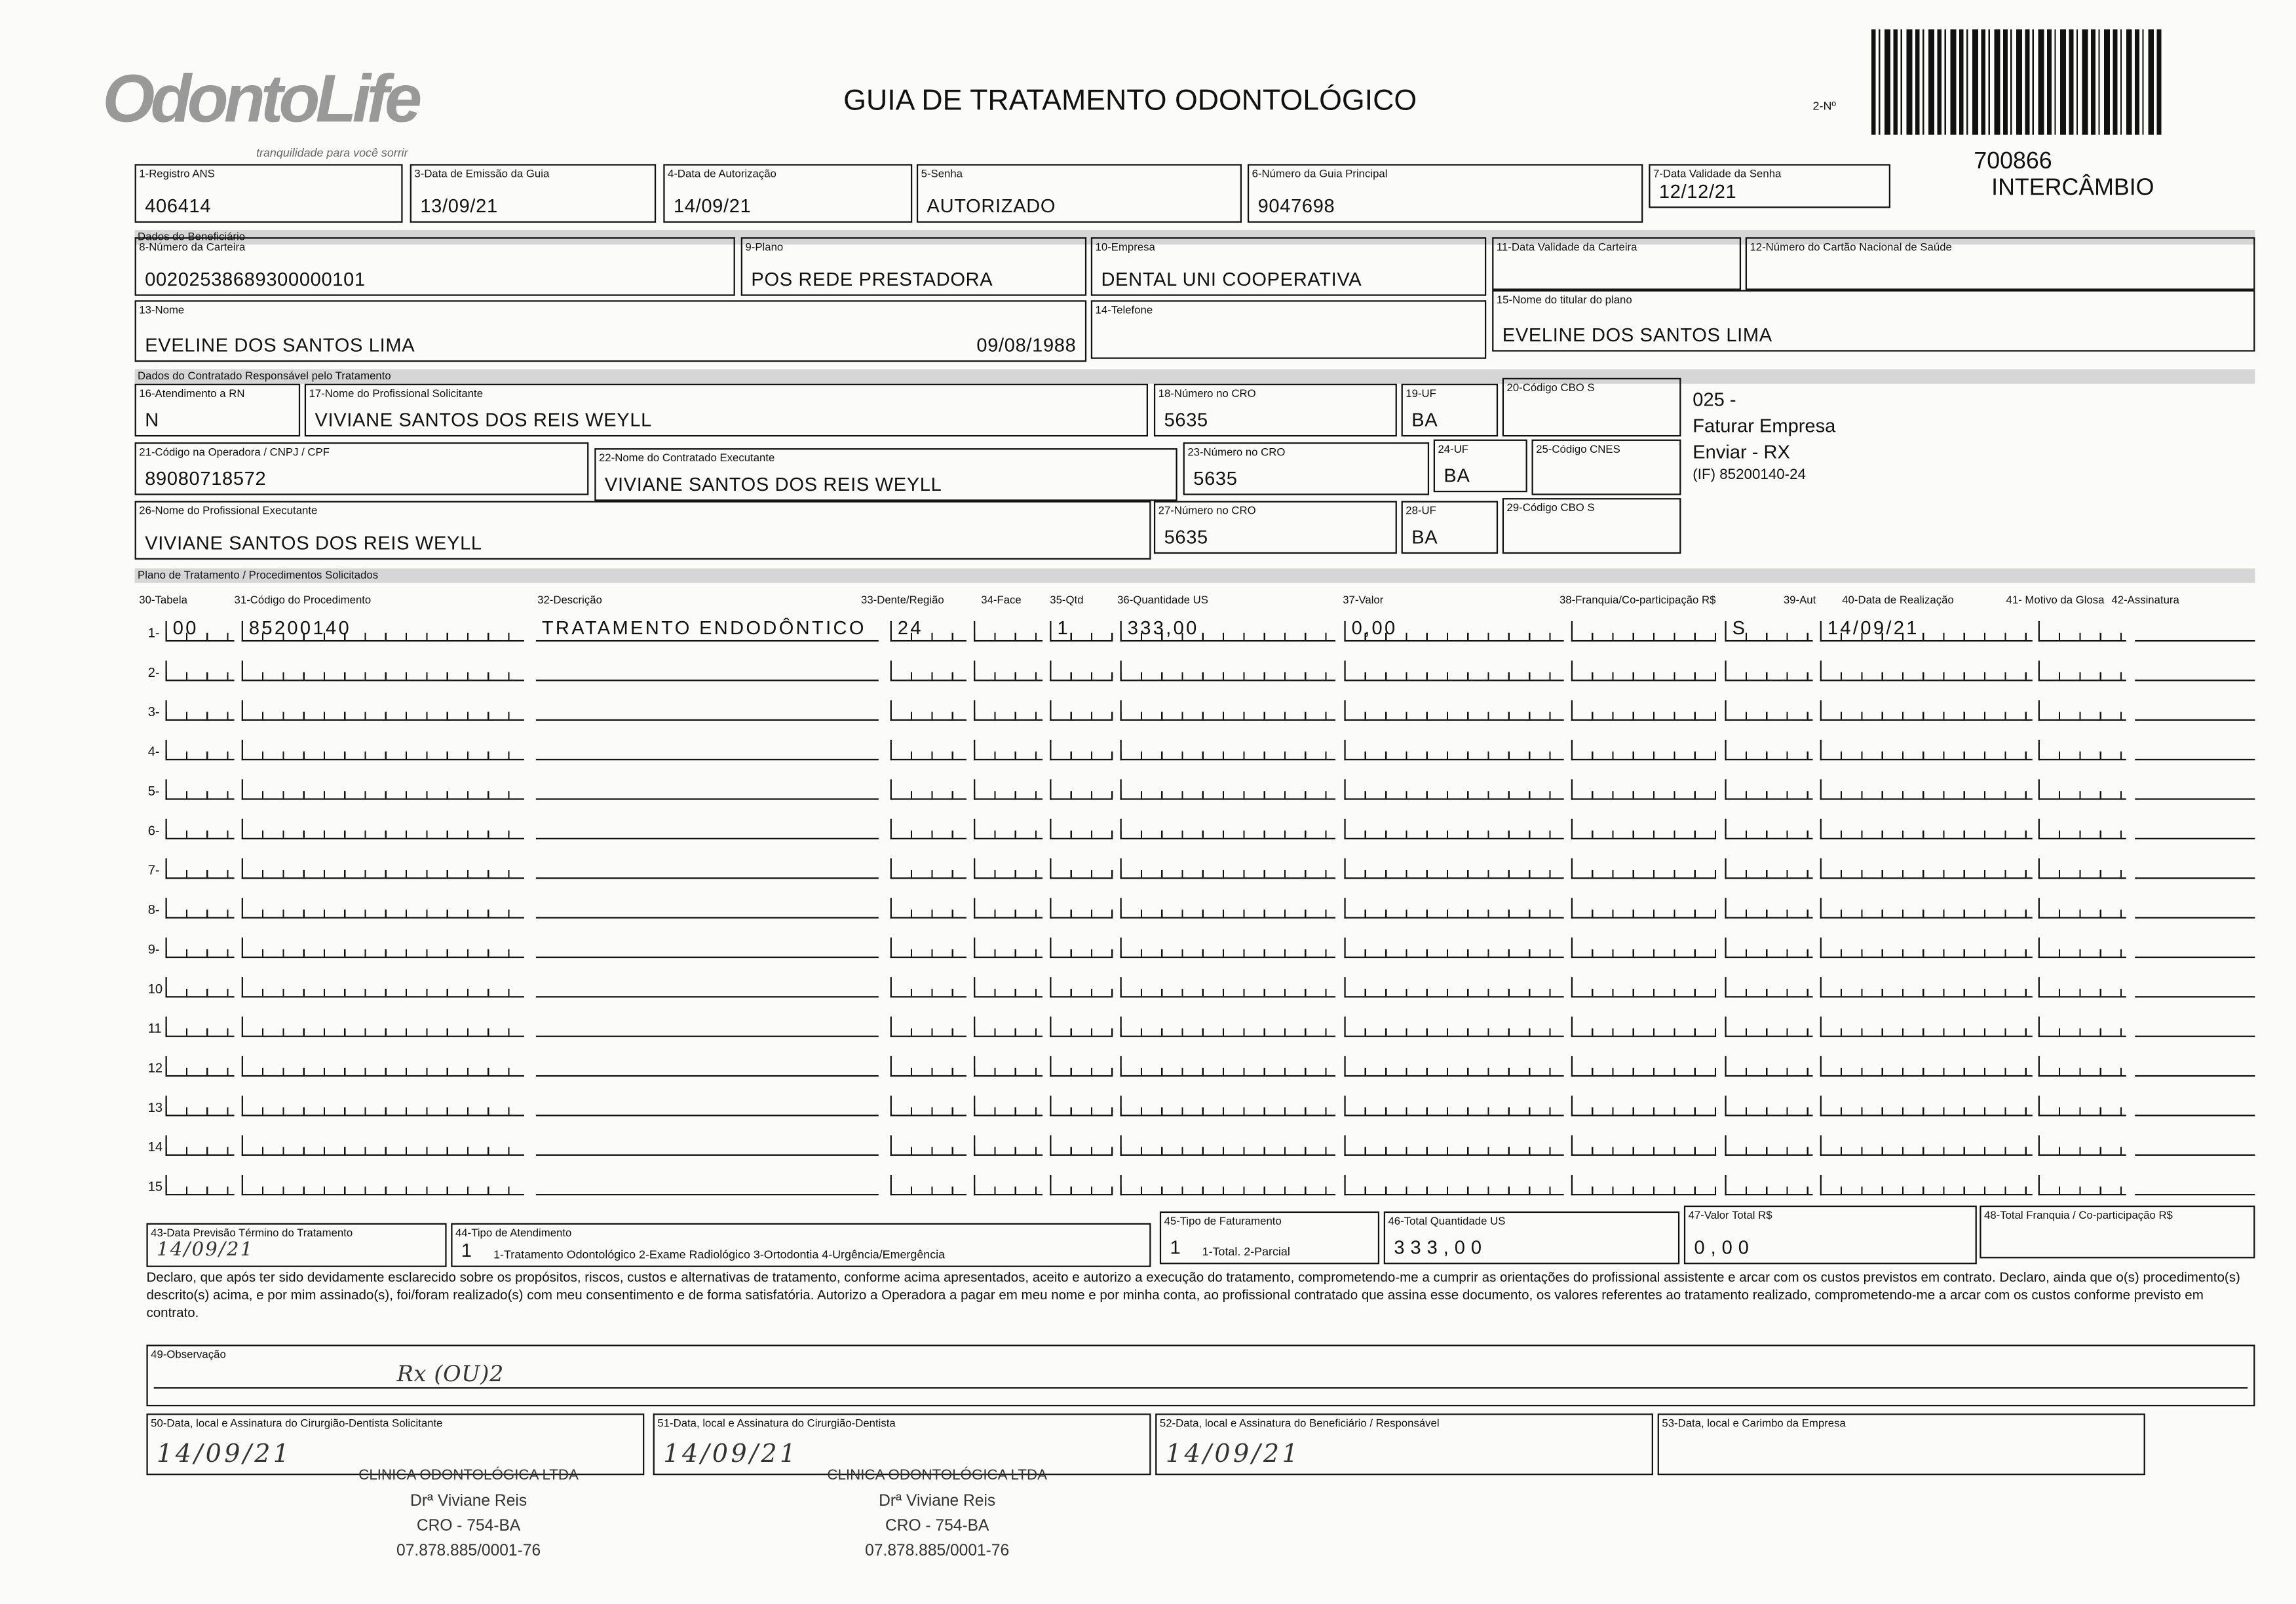  What do you see at coordinates (155, 1107) in the screenshot?
I see `row-number: 13` at bounding box center [155, 1107].